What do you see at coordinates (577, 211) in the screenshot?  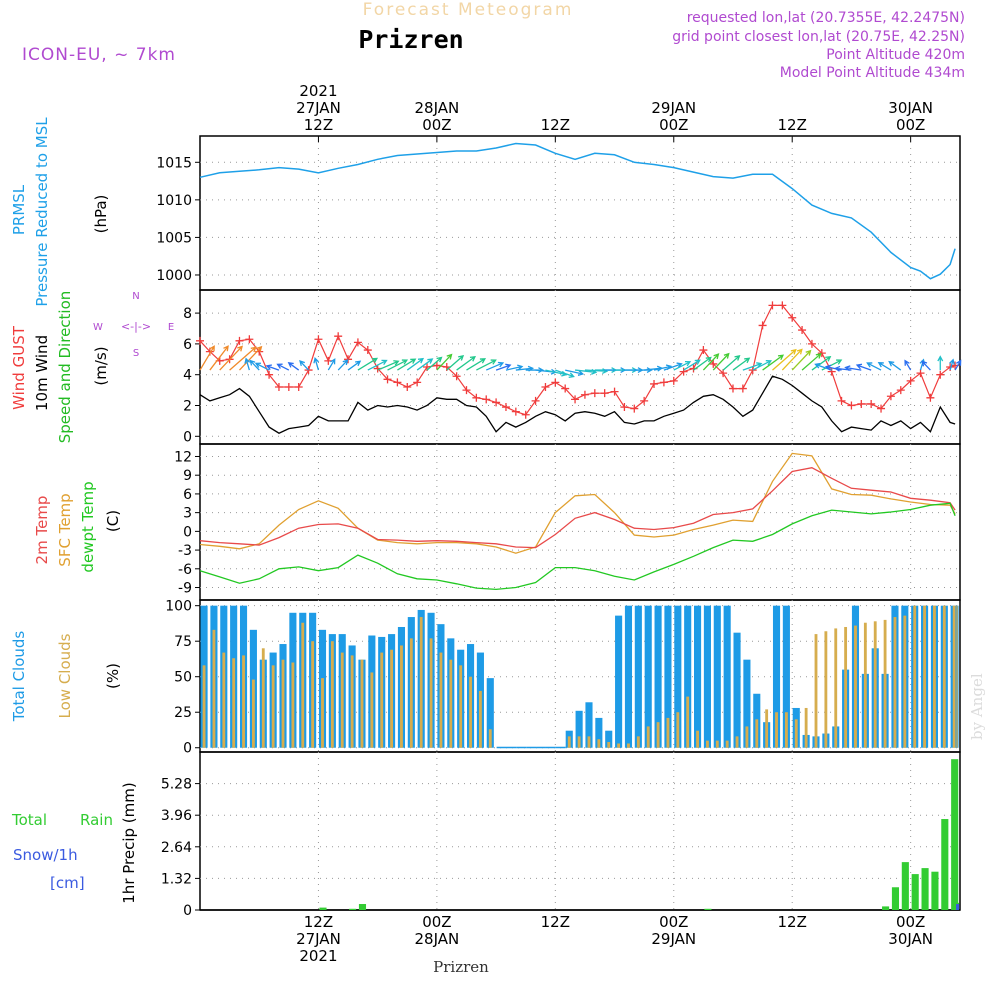 I see `prmsl-line` at bounding box center [577, 211].